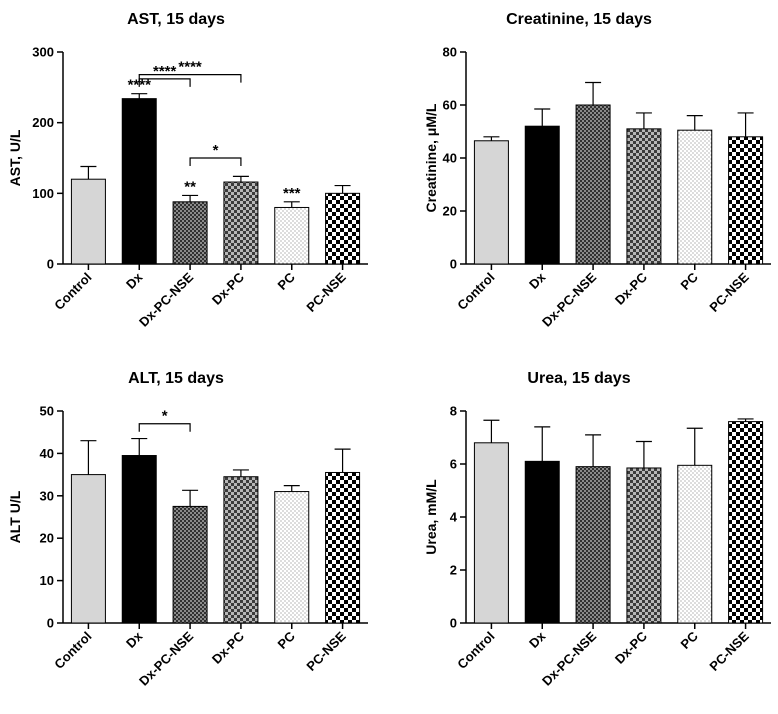 The height and width of the screenshot is (714, 778). I want to click on y-tick-label: 200, so click(43, 122).